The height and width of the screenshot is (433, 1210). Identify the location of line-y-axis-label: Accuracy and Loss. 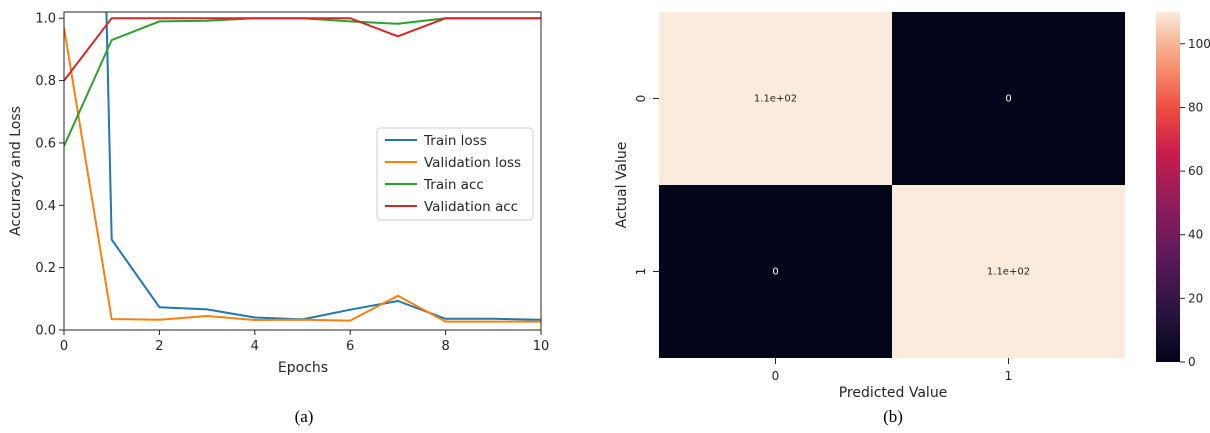
(16, 171).